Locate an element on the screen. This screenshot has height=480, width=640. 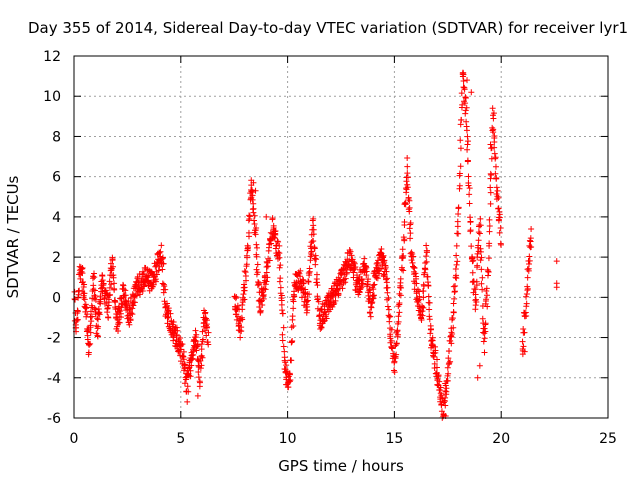
y-tick-label: 8 is located at coordinates (56, 137).